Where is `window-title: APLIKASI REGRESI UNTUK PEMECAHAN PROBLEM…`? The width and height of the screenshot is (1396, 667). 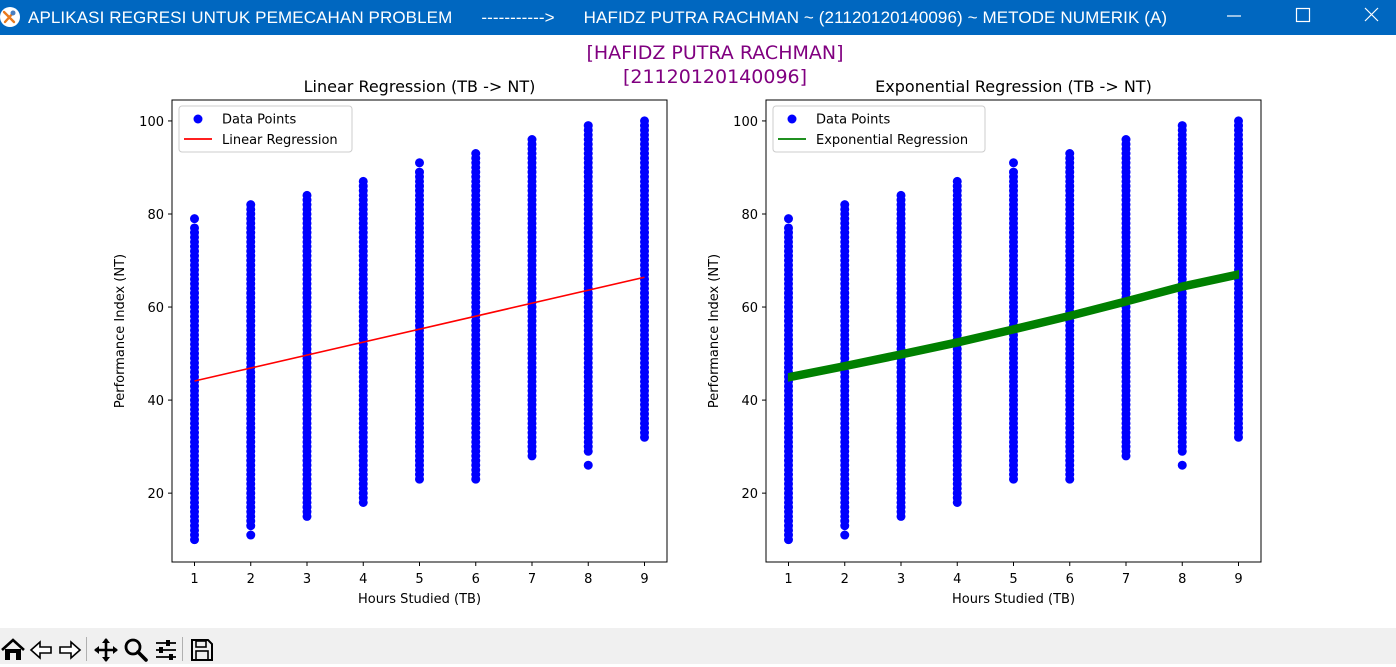
window-title: APLIKASI REGRESI UNTUK PEMECAHAN PROBLEM… is located at coordinates (598, 17).